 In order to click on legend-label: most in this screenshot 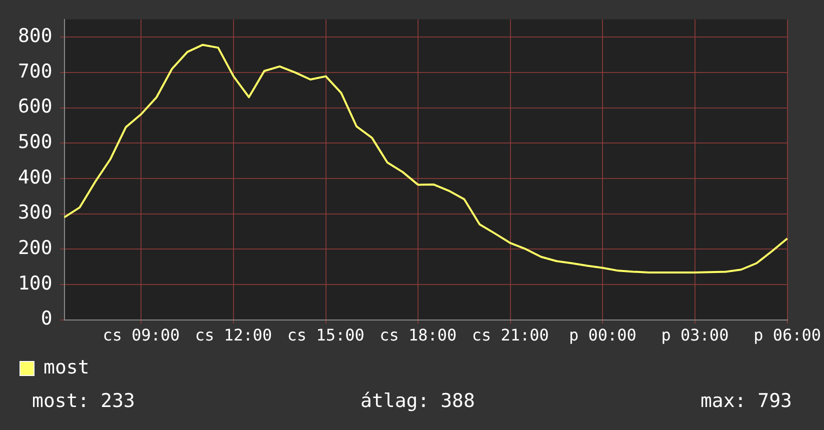, I will do `click(67, 367)`.